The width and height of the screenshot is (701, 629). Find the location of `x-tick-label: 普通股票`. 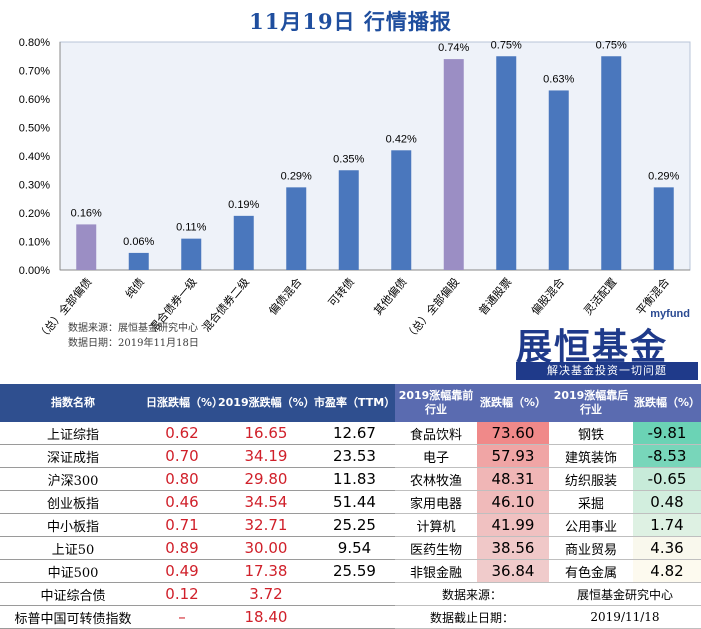

x-tick-label: 普通股票 is located at coordinates (495, 296).